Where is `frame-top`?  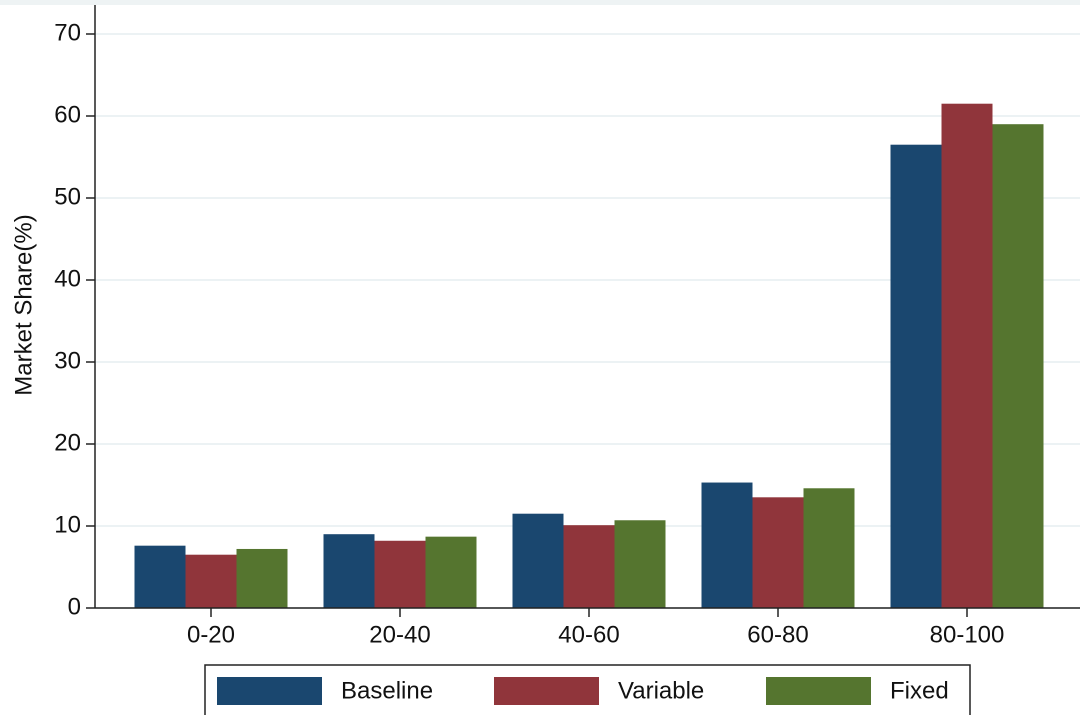
frame-top is located at coordinates (540, 2).